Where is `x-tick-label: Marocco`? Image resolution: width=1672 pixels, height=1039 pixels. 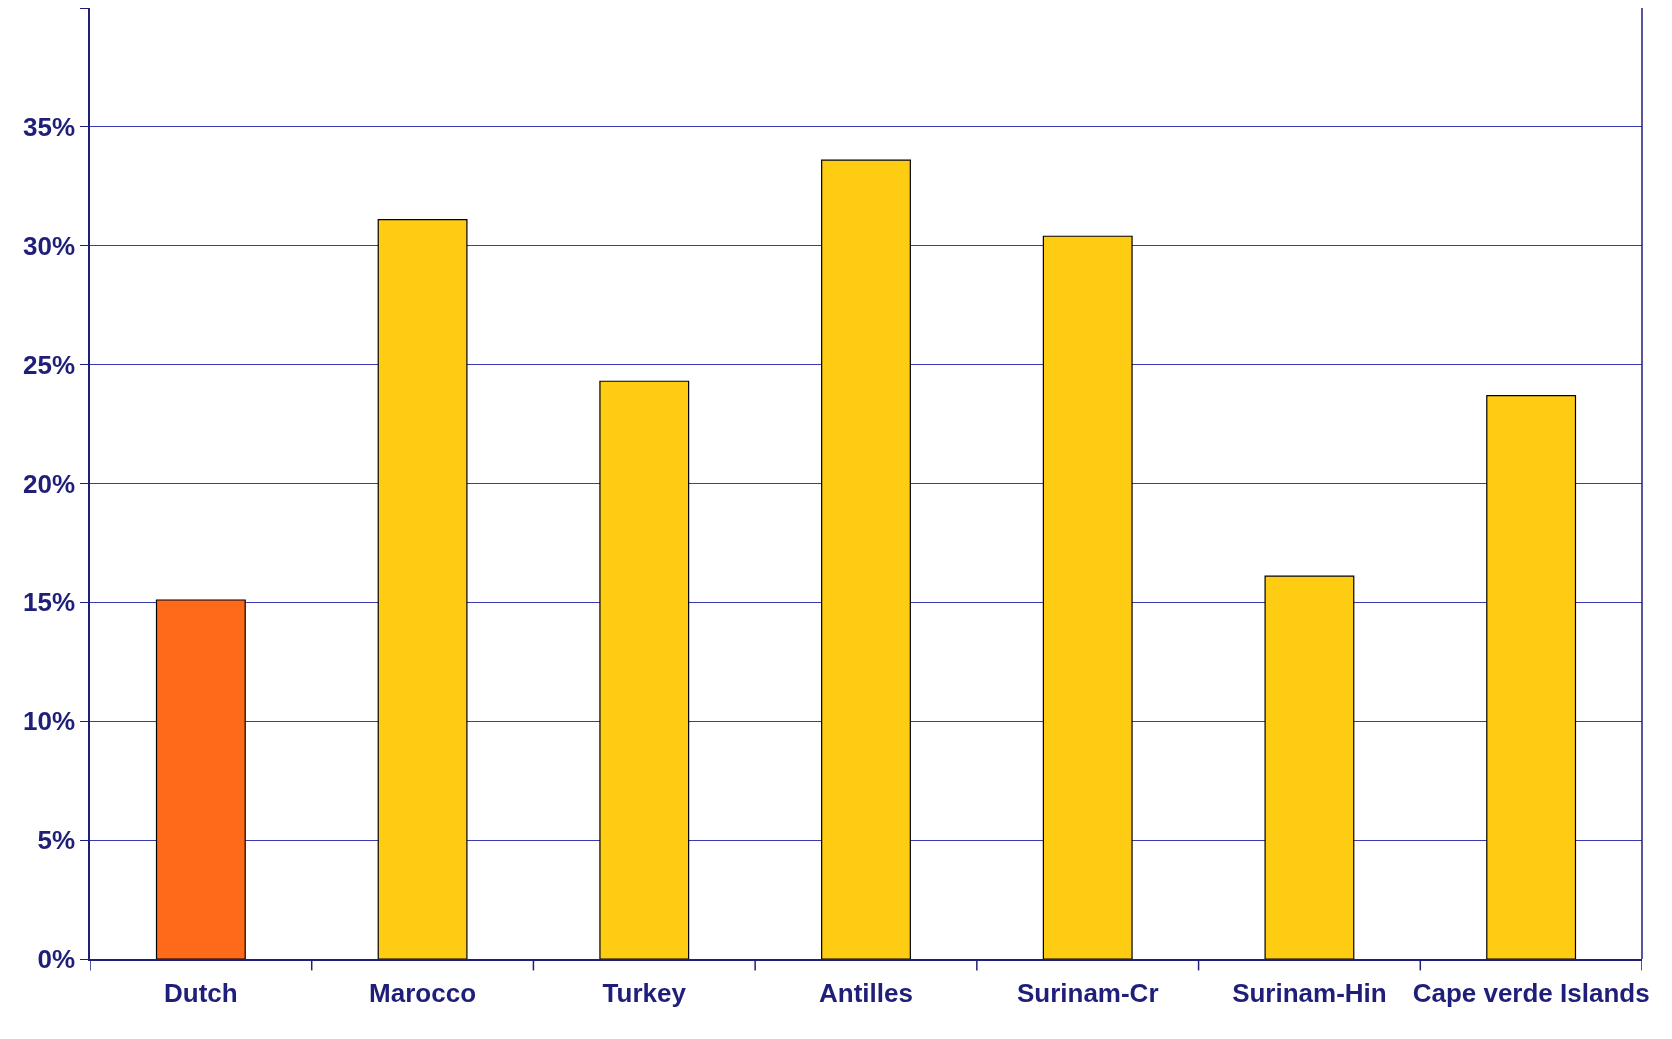
x-tick-label: Marocco is located at coordinates (423, 992).